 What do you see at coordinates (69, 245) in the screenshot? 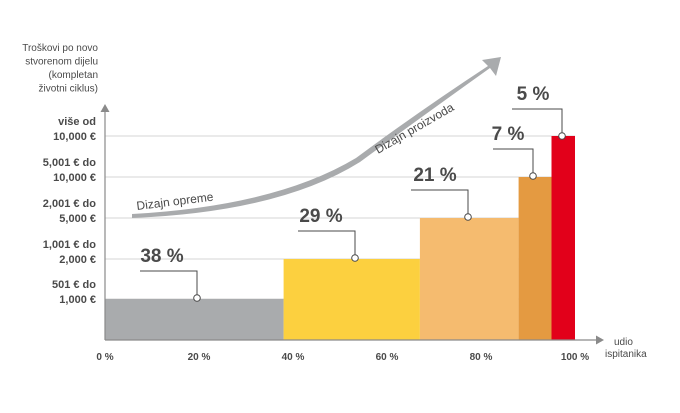
I see `y-tick-label: 1,001 € do` at bounding box center [69, 245].